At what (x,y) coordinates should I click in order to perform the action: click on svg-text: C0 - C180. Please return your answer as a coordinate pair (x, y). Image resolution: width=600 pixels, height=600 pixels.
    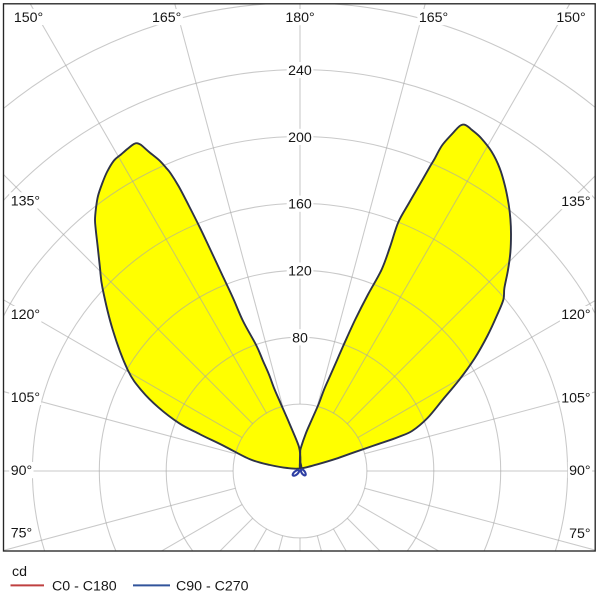
    Looking at the image, I should click on (84, 586).